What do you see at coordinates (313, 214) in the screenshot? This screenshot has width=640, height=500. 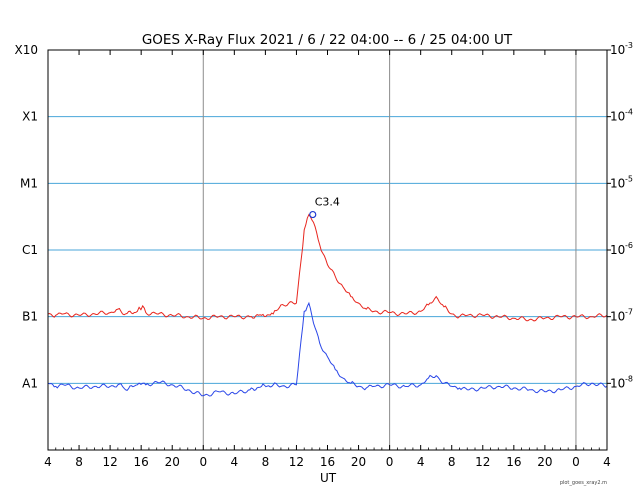 I see `flare-peak-marker` at bounding box center [313, 214].